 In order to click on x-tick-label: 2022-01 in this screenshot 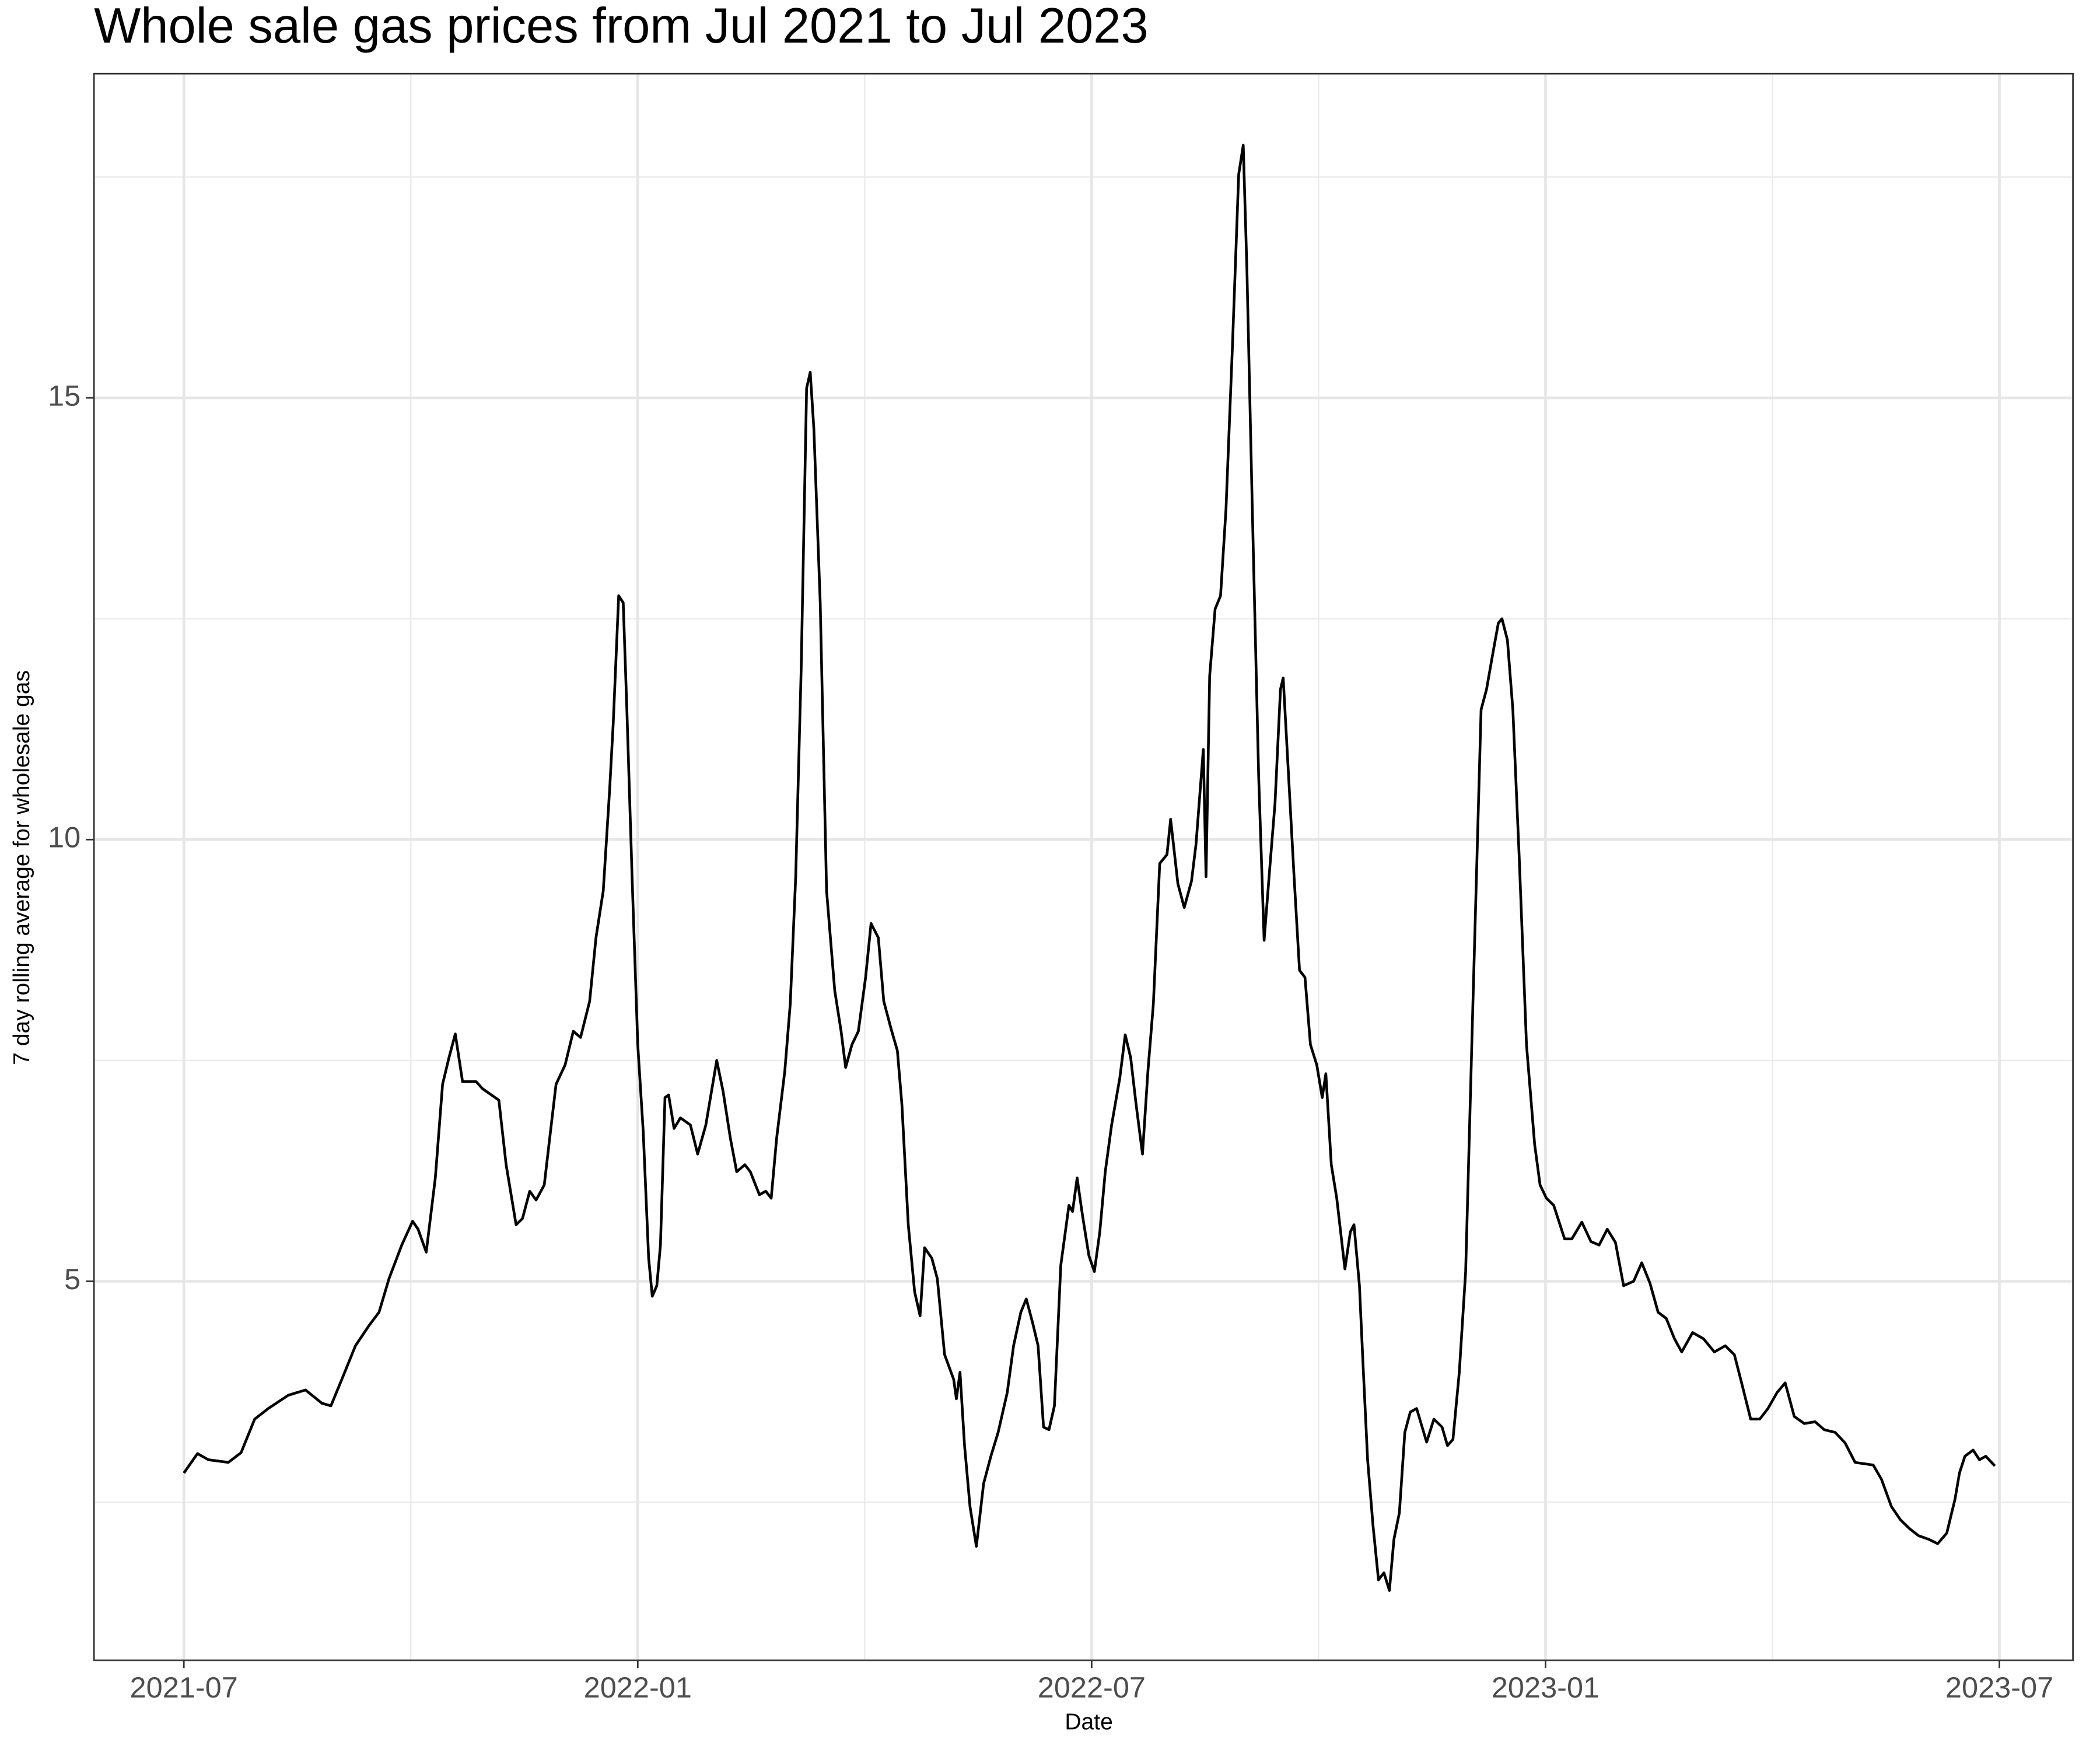, I will do `click(638, 1687)`.